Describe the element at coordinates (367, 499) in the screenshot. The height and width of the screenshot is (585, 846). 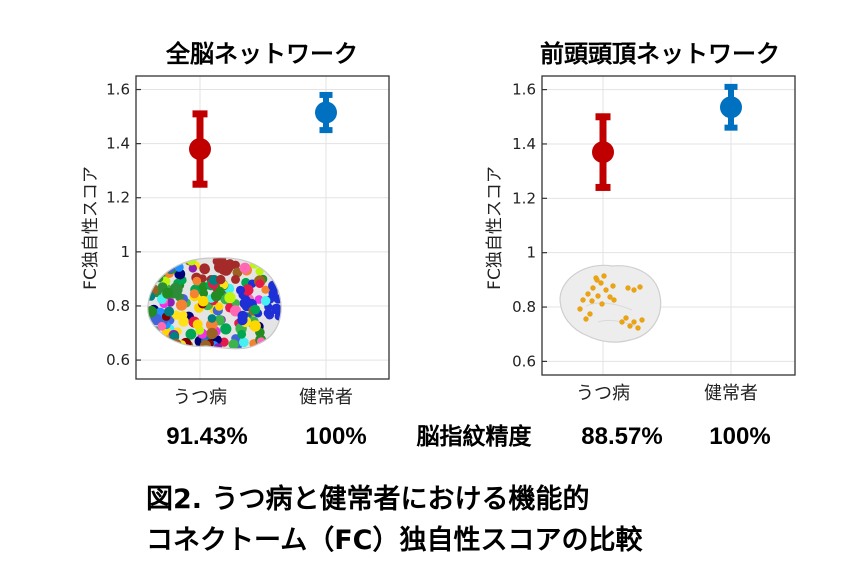
I see `caption-line-1: 図2. うつ病と健常者における機能的` at that location.